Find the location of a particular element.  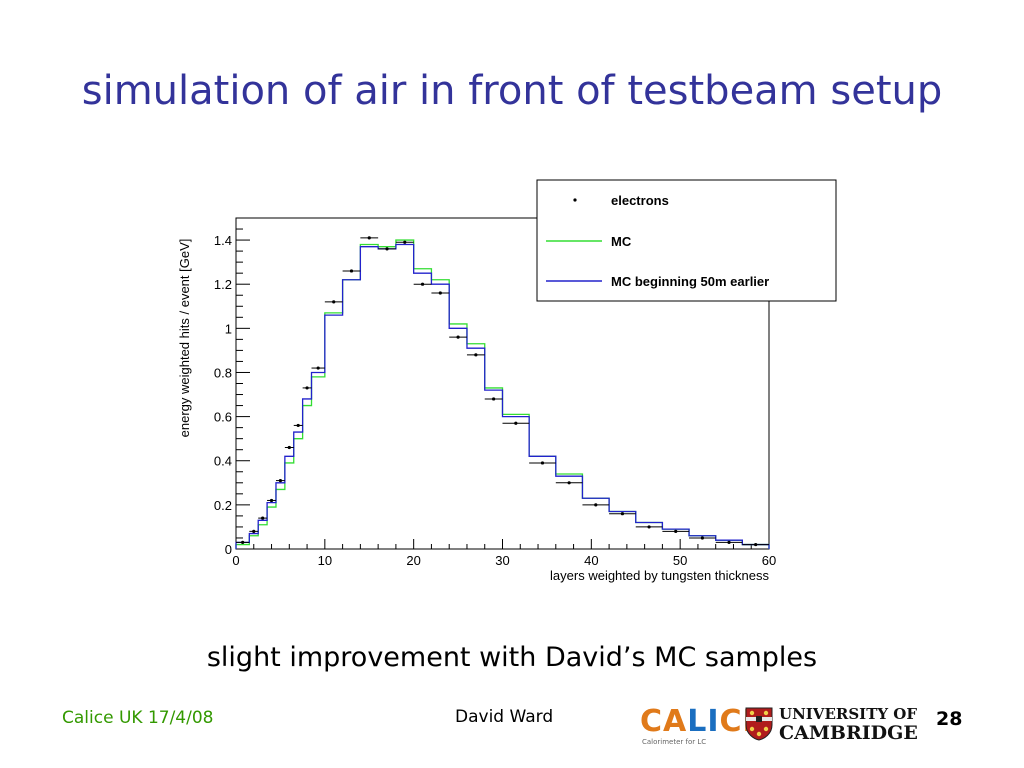

legend-label: MC beginning 50m earlier is located at coordinates (690, 281).